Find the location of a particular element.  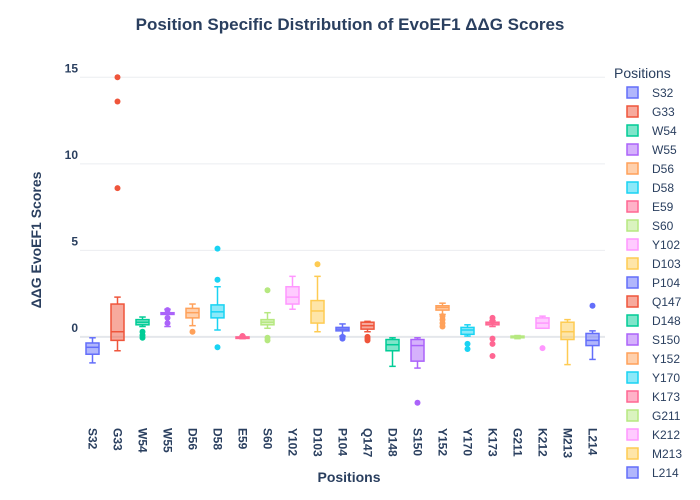

box-e59 is located at coordinates (242, 336).